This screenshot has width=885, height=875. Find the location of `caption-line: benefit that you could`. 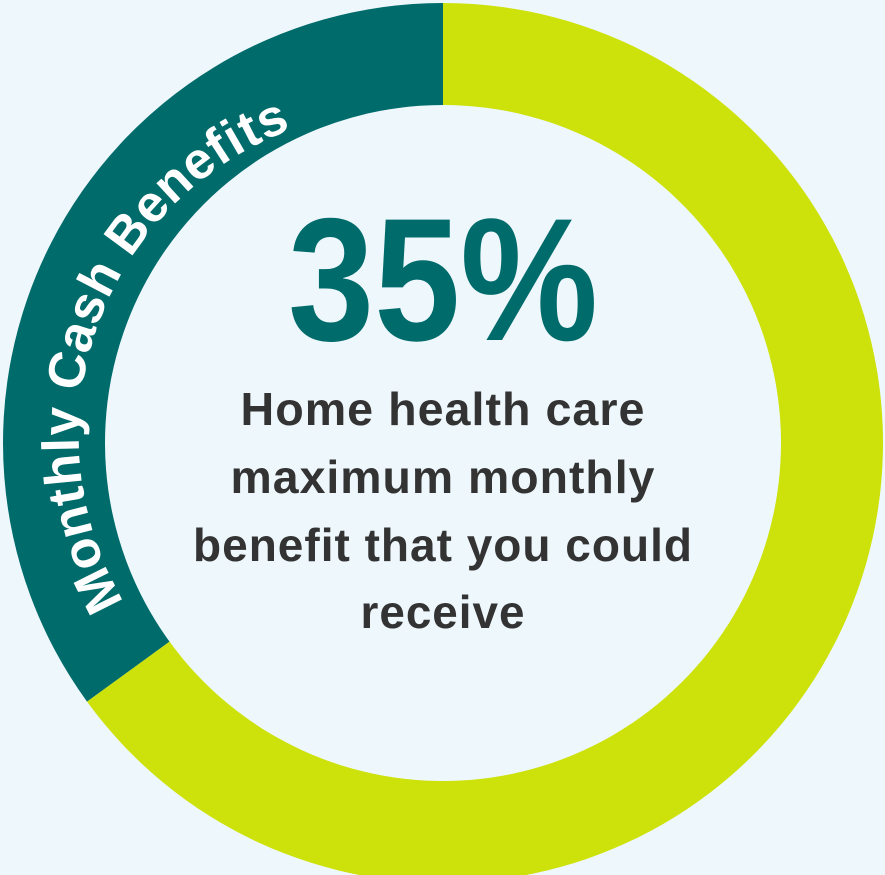

caption-line: benefit that you could is located at coordinates (443, 545).